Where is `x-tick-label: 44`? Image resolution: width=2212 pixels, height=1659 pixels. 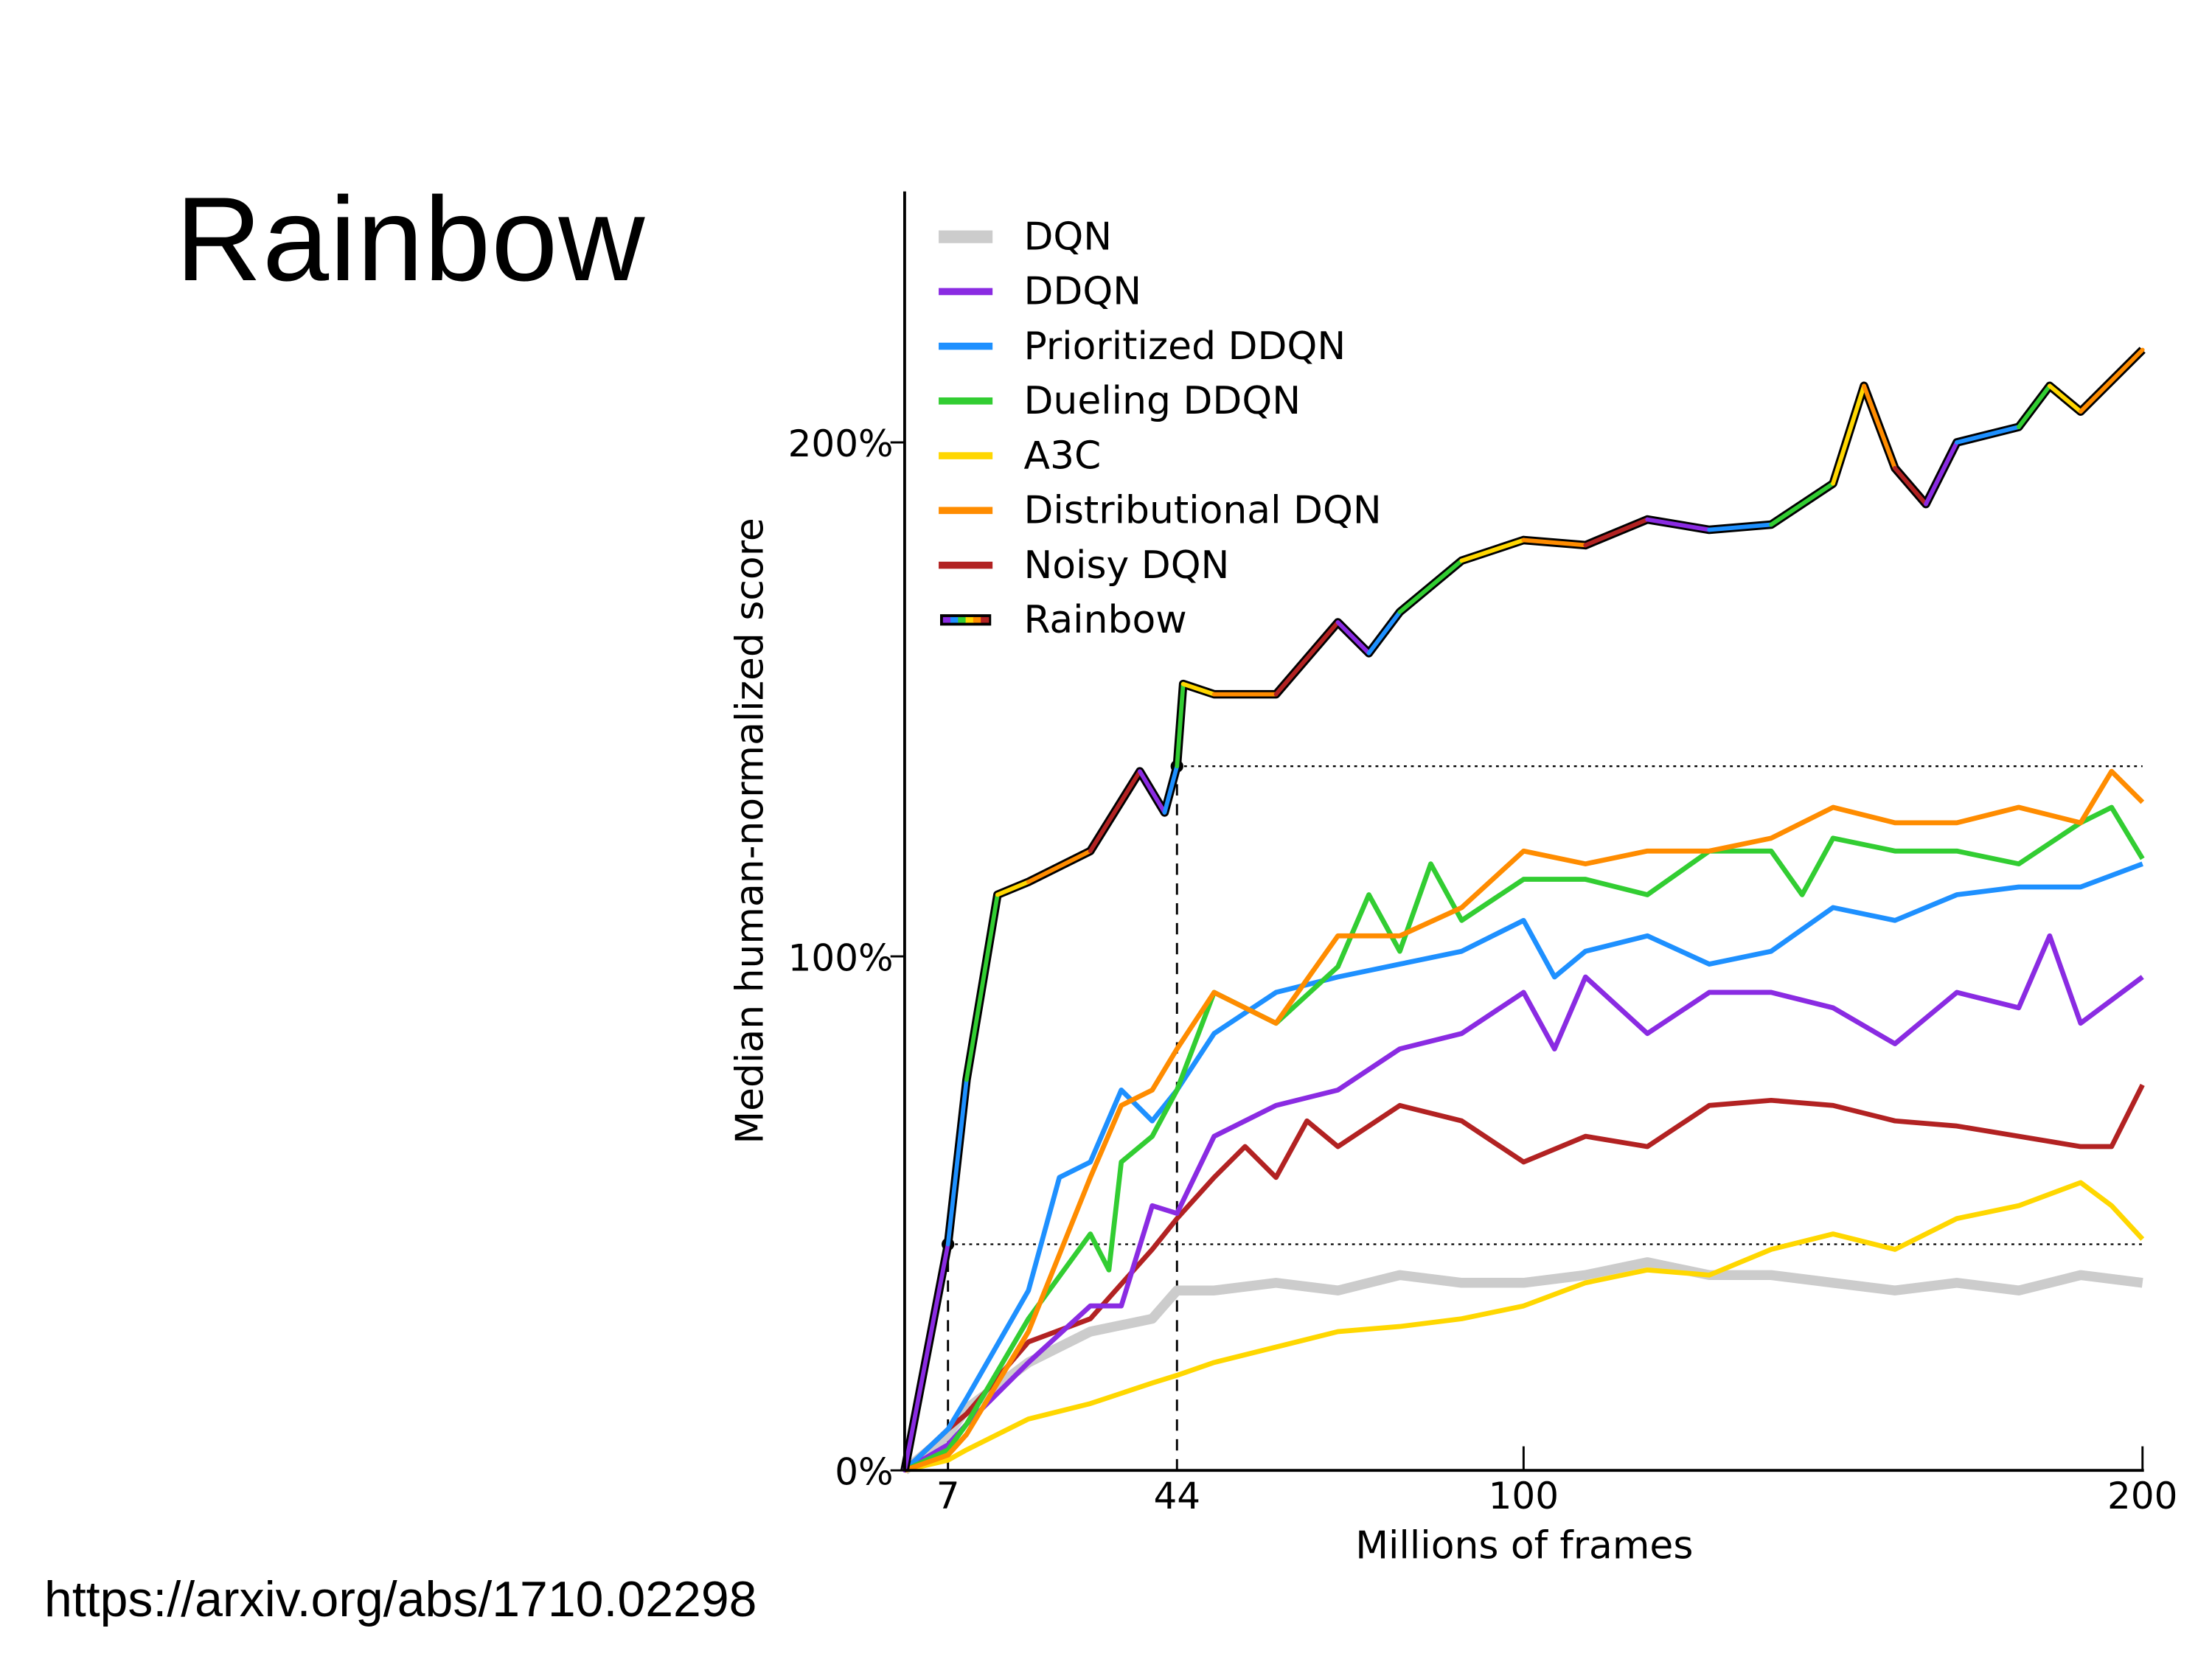 x-tick-label: 44 is located at coordinates (1176, 1496).